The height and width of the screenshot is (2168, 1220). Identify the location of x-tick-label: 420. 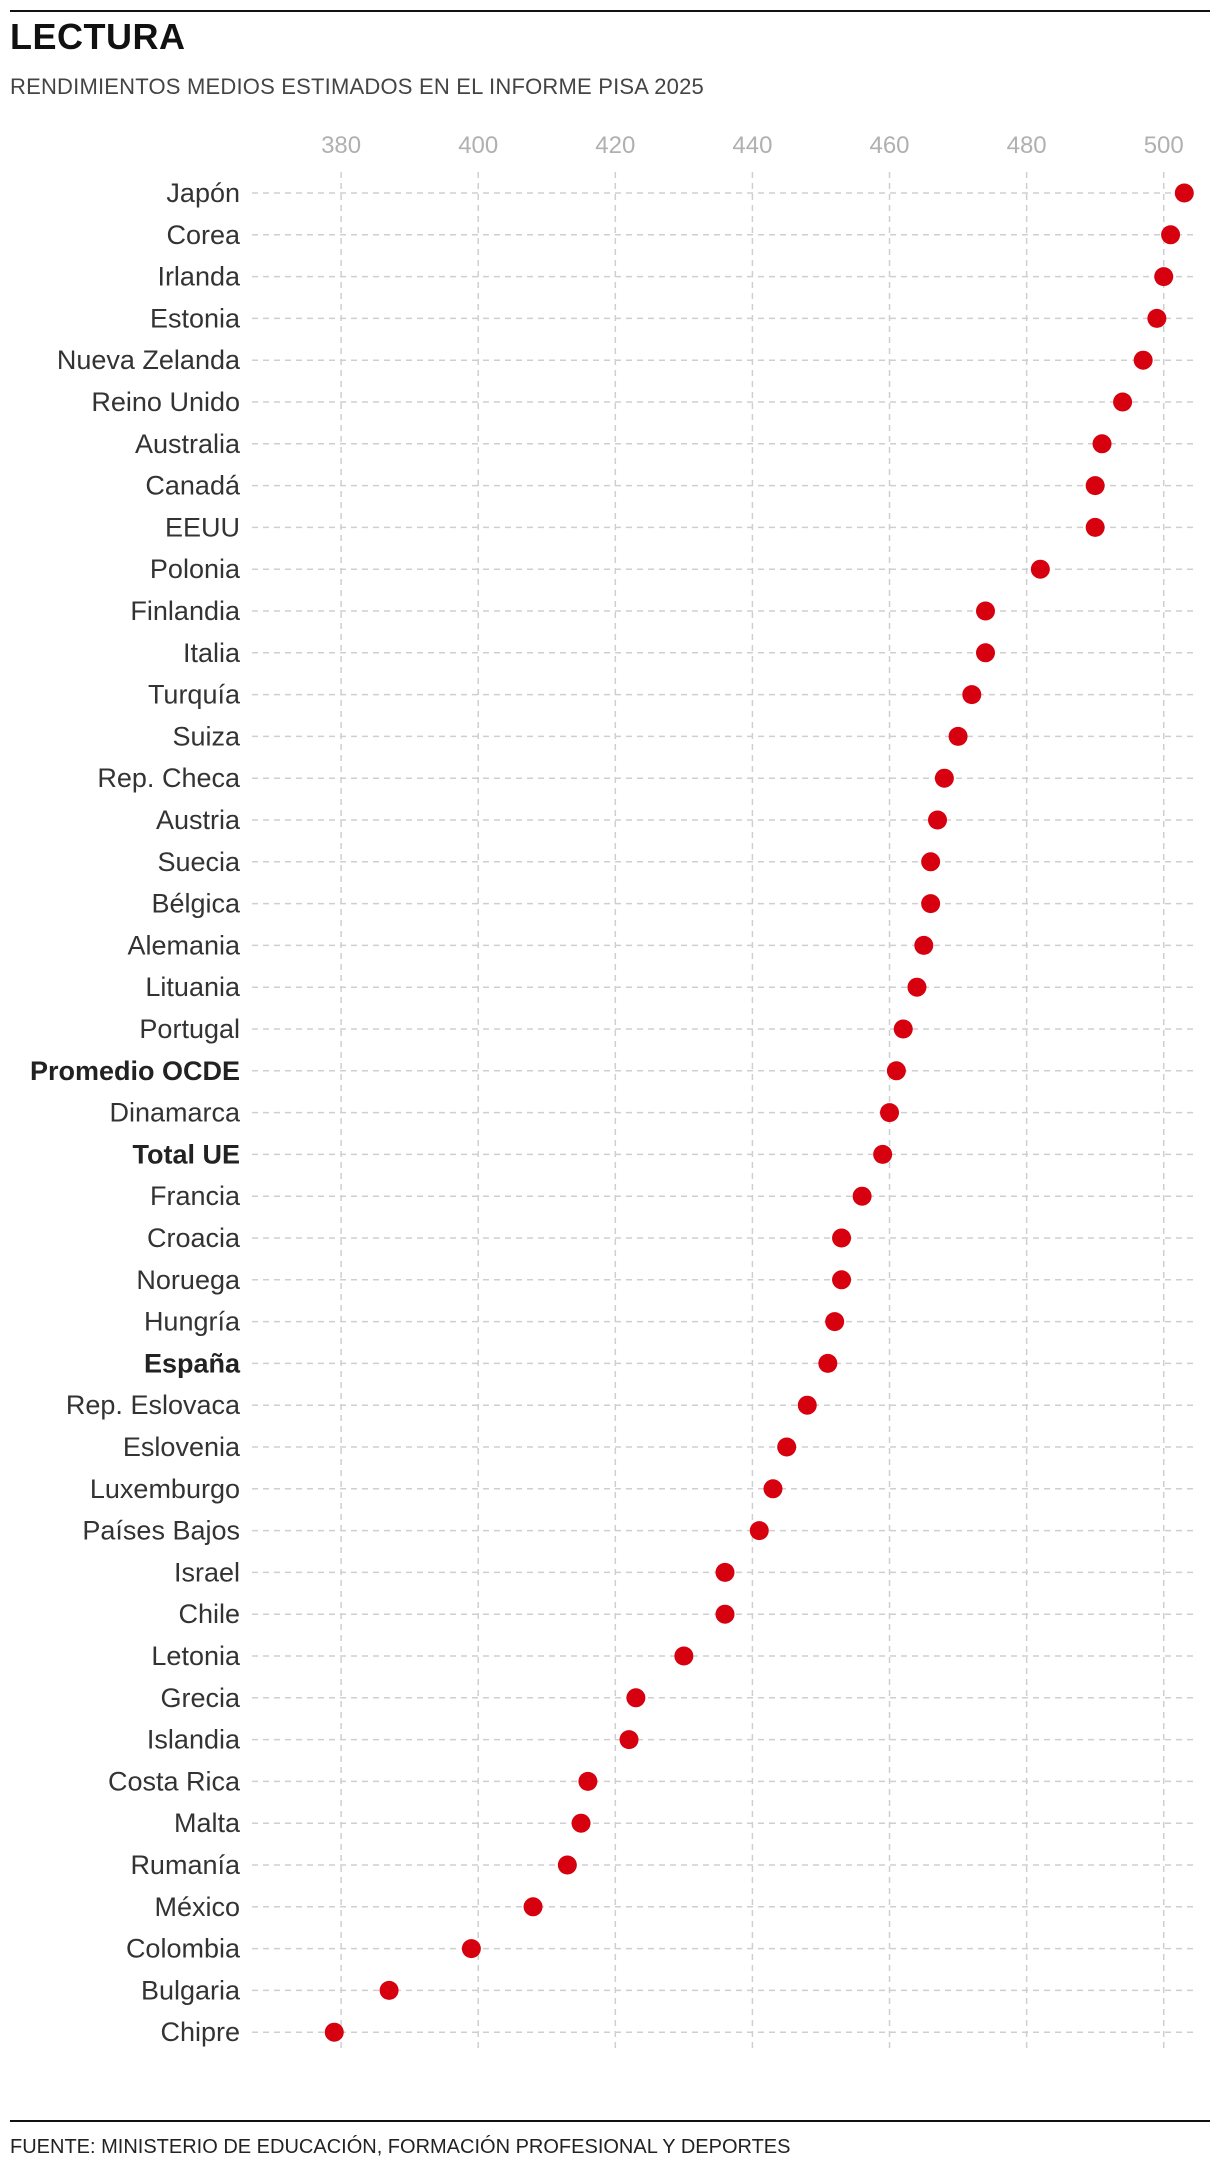
(615, 145).